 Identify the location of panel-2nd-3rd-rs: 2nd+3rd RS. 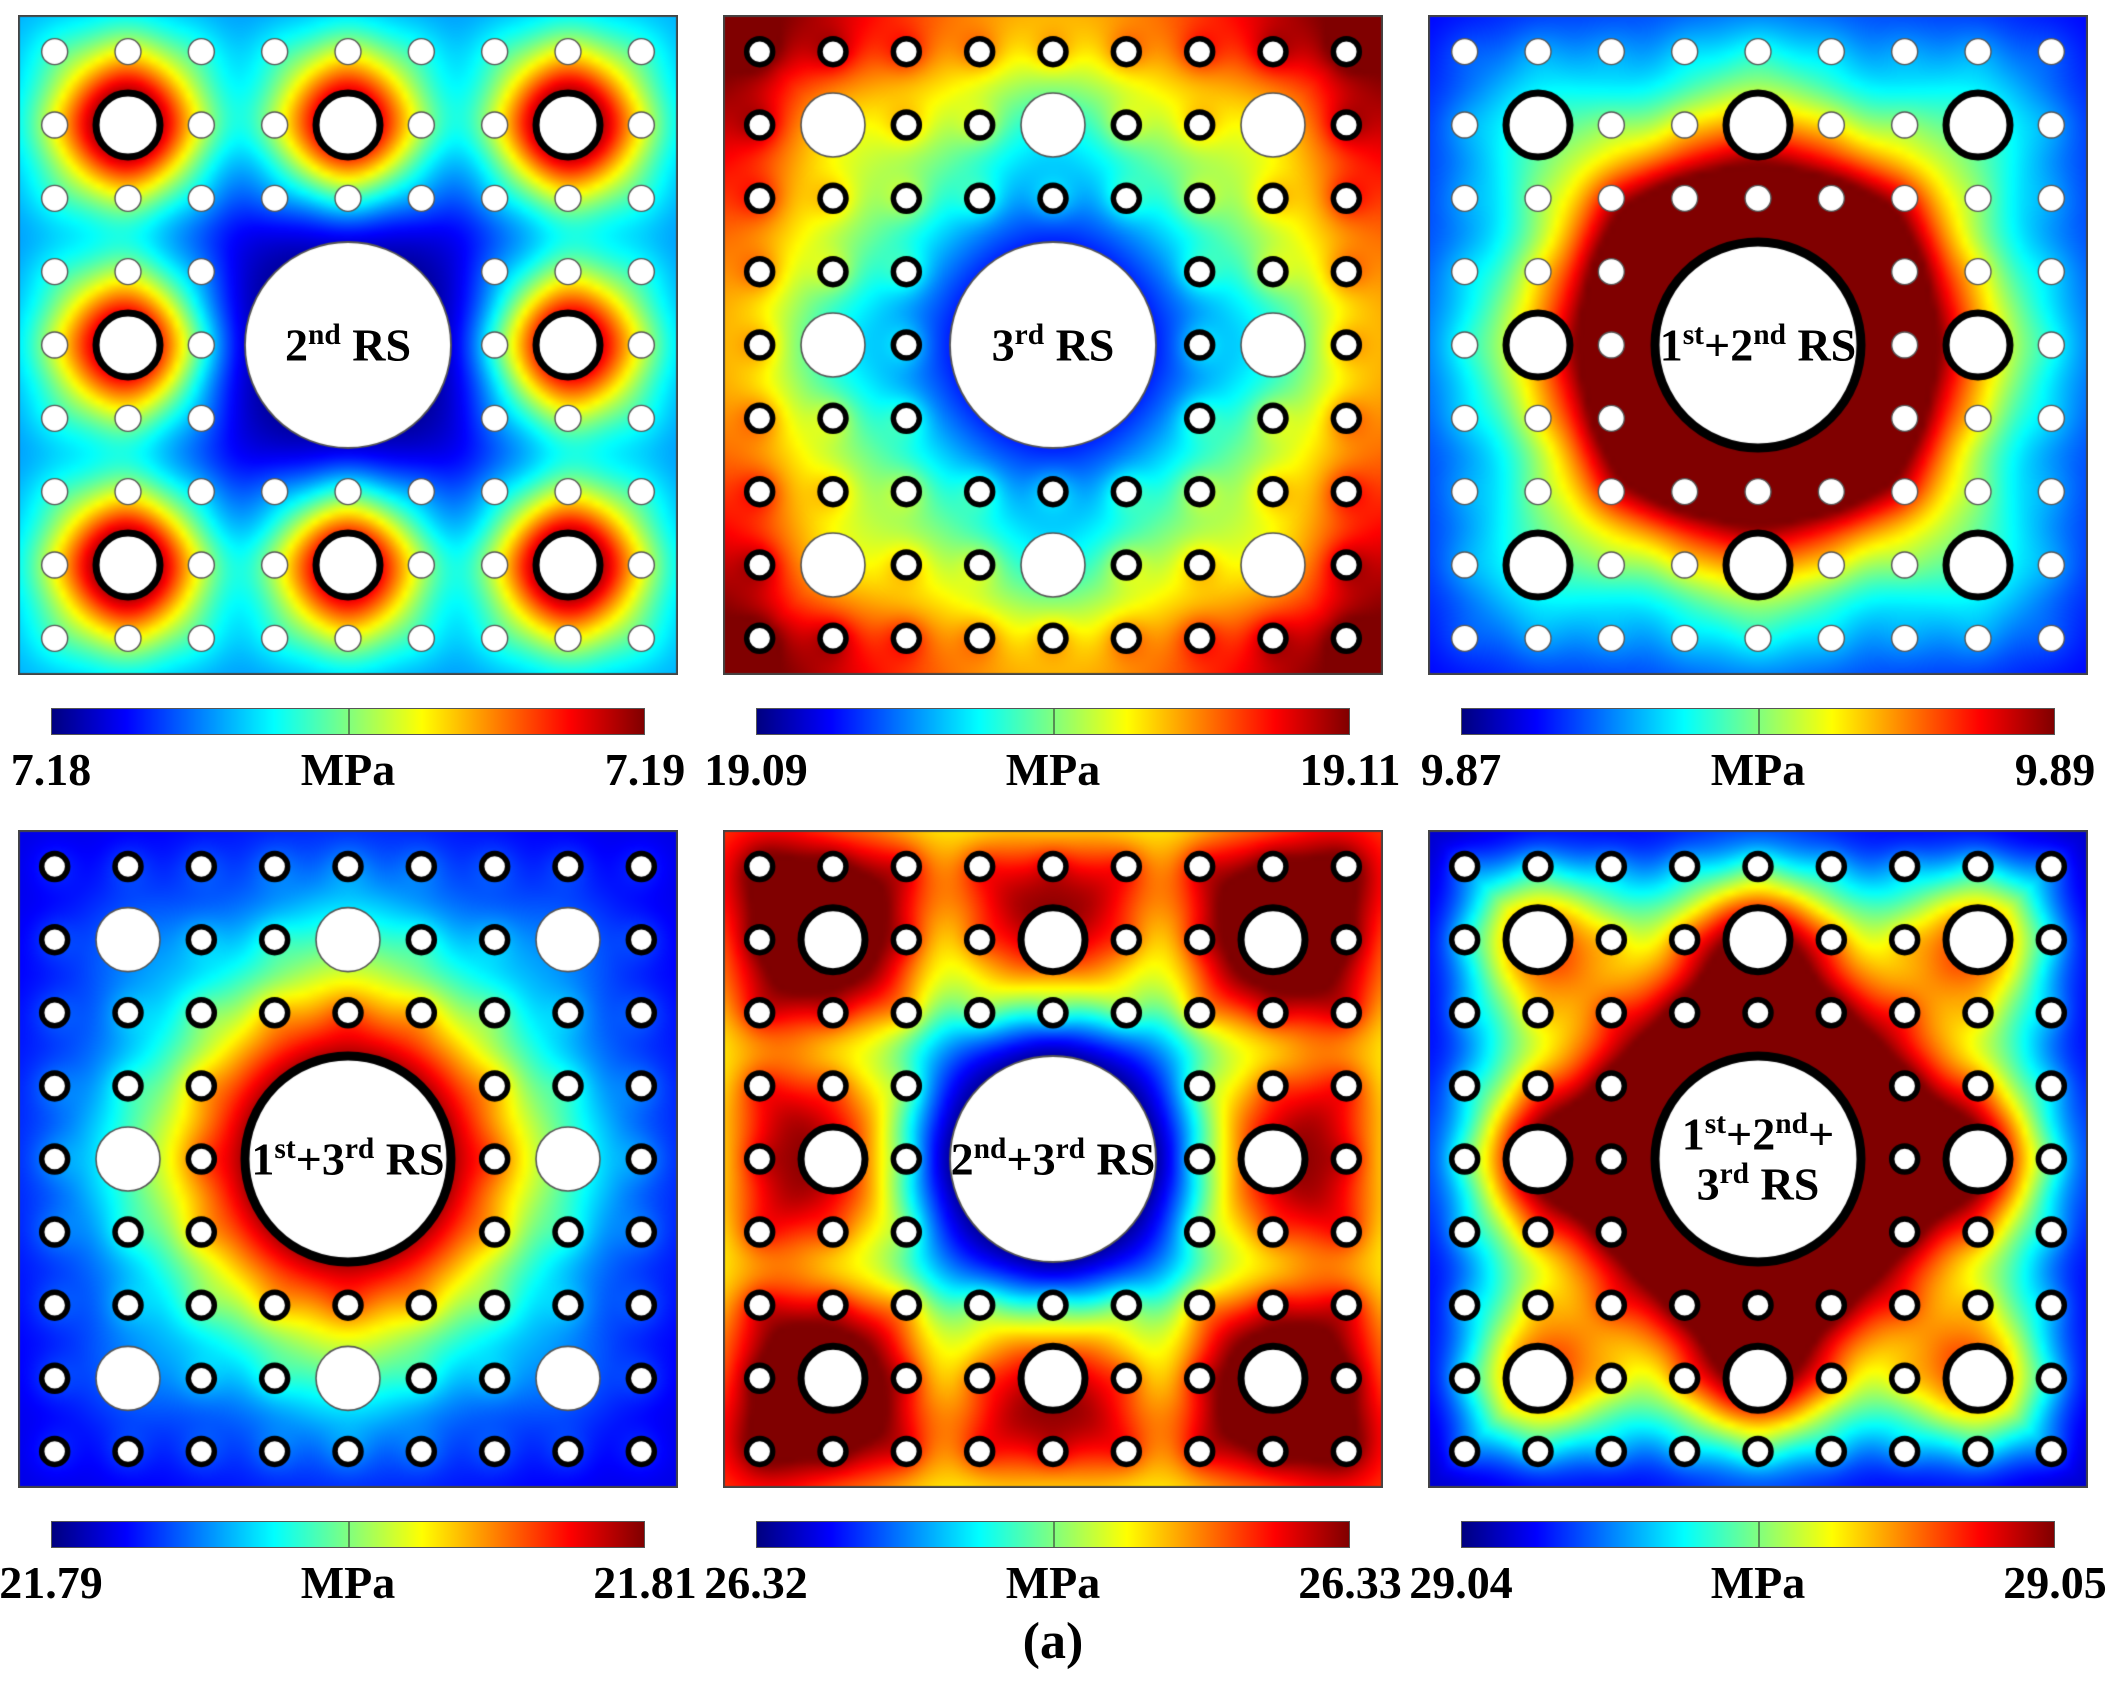
(1053, 1159).